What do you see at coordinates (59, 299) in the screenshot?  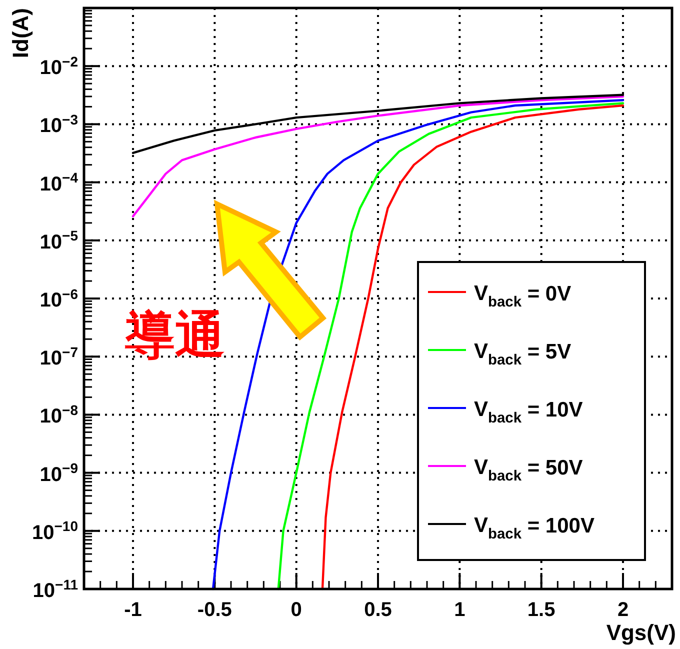 I see `y-tick-label: 10$^{−6}$` at bounding box center [59, 299].